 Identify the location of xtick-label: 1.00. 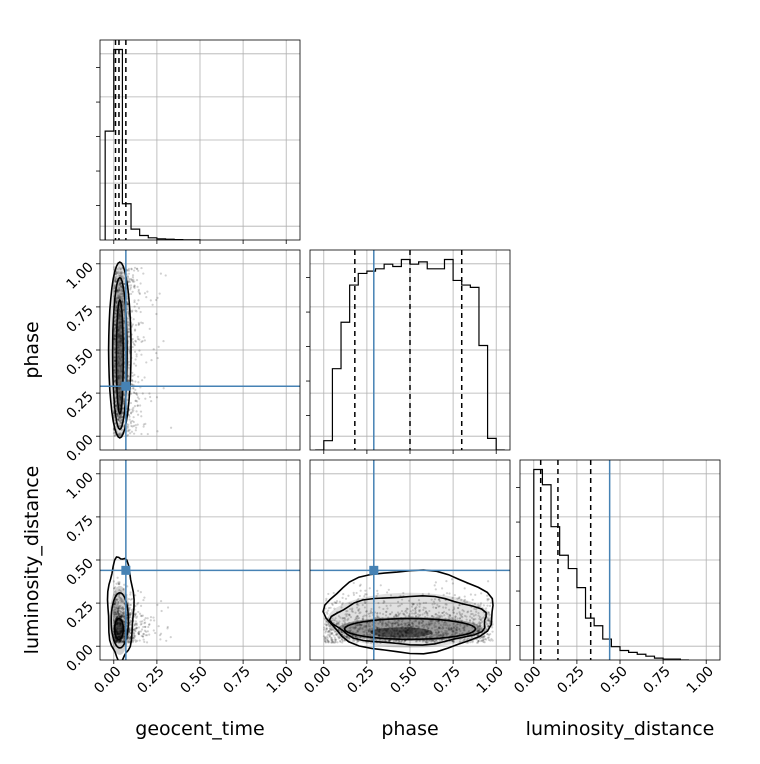
(280, 680).